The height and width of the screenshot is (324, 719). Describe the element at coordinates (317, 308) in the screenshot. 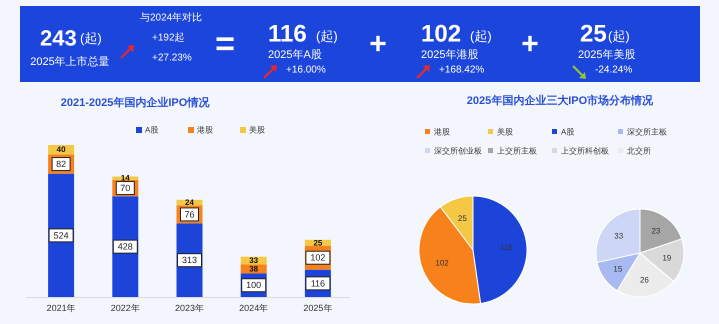

I see `x-tick-label: 2025年` at that location.